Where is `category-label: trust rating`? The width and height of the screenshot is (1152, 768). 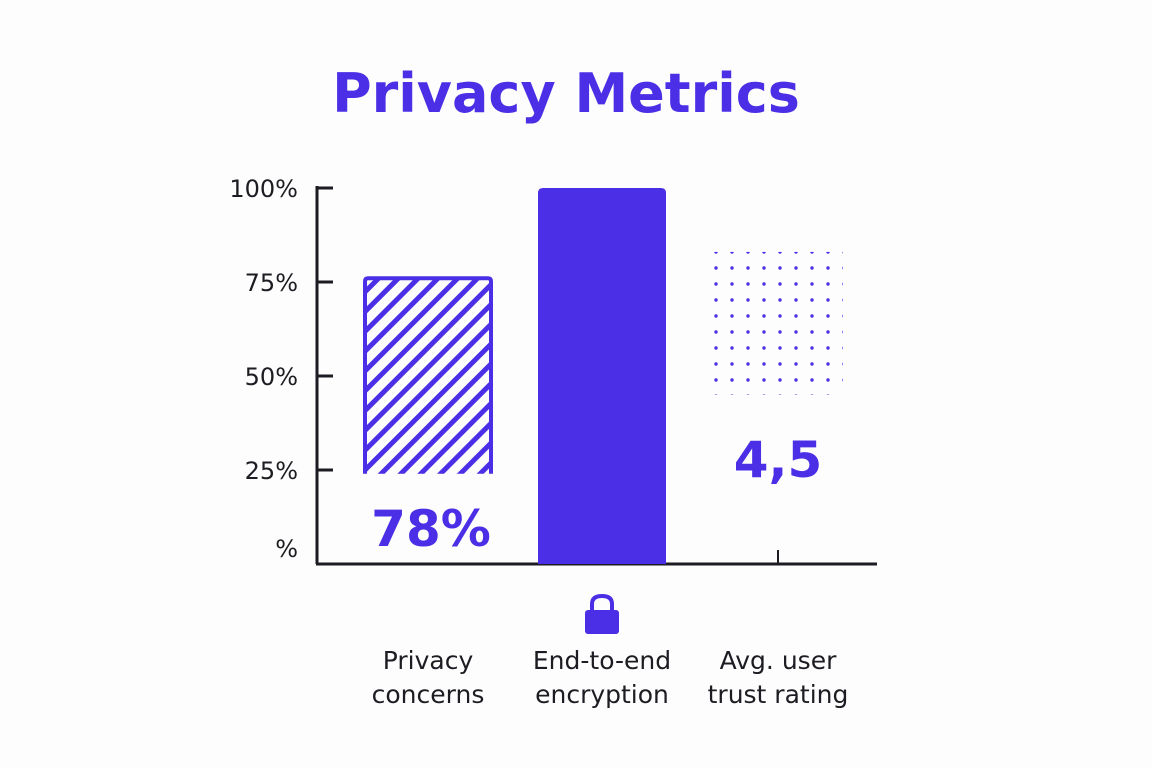 category-label: trust rating is located at coordinates (778, 694).